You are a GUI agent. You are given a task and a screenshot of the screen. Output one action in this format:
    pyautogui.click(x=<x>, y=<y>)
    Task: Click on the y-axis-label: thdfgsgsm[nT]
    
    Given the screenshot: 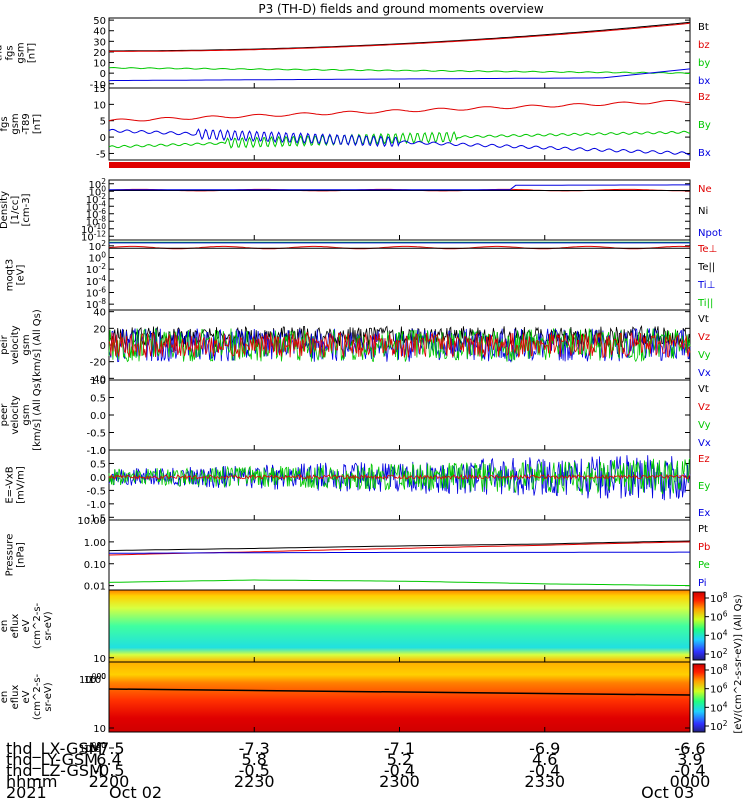 What is the action you would take?
    pyautogui.click(x=19, y=52)
    